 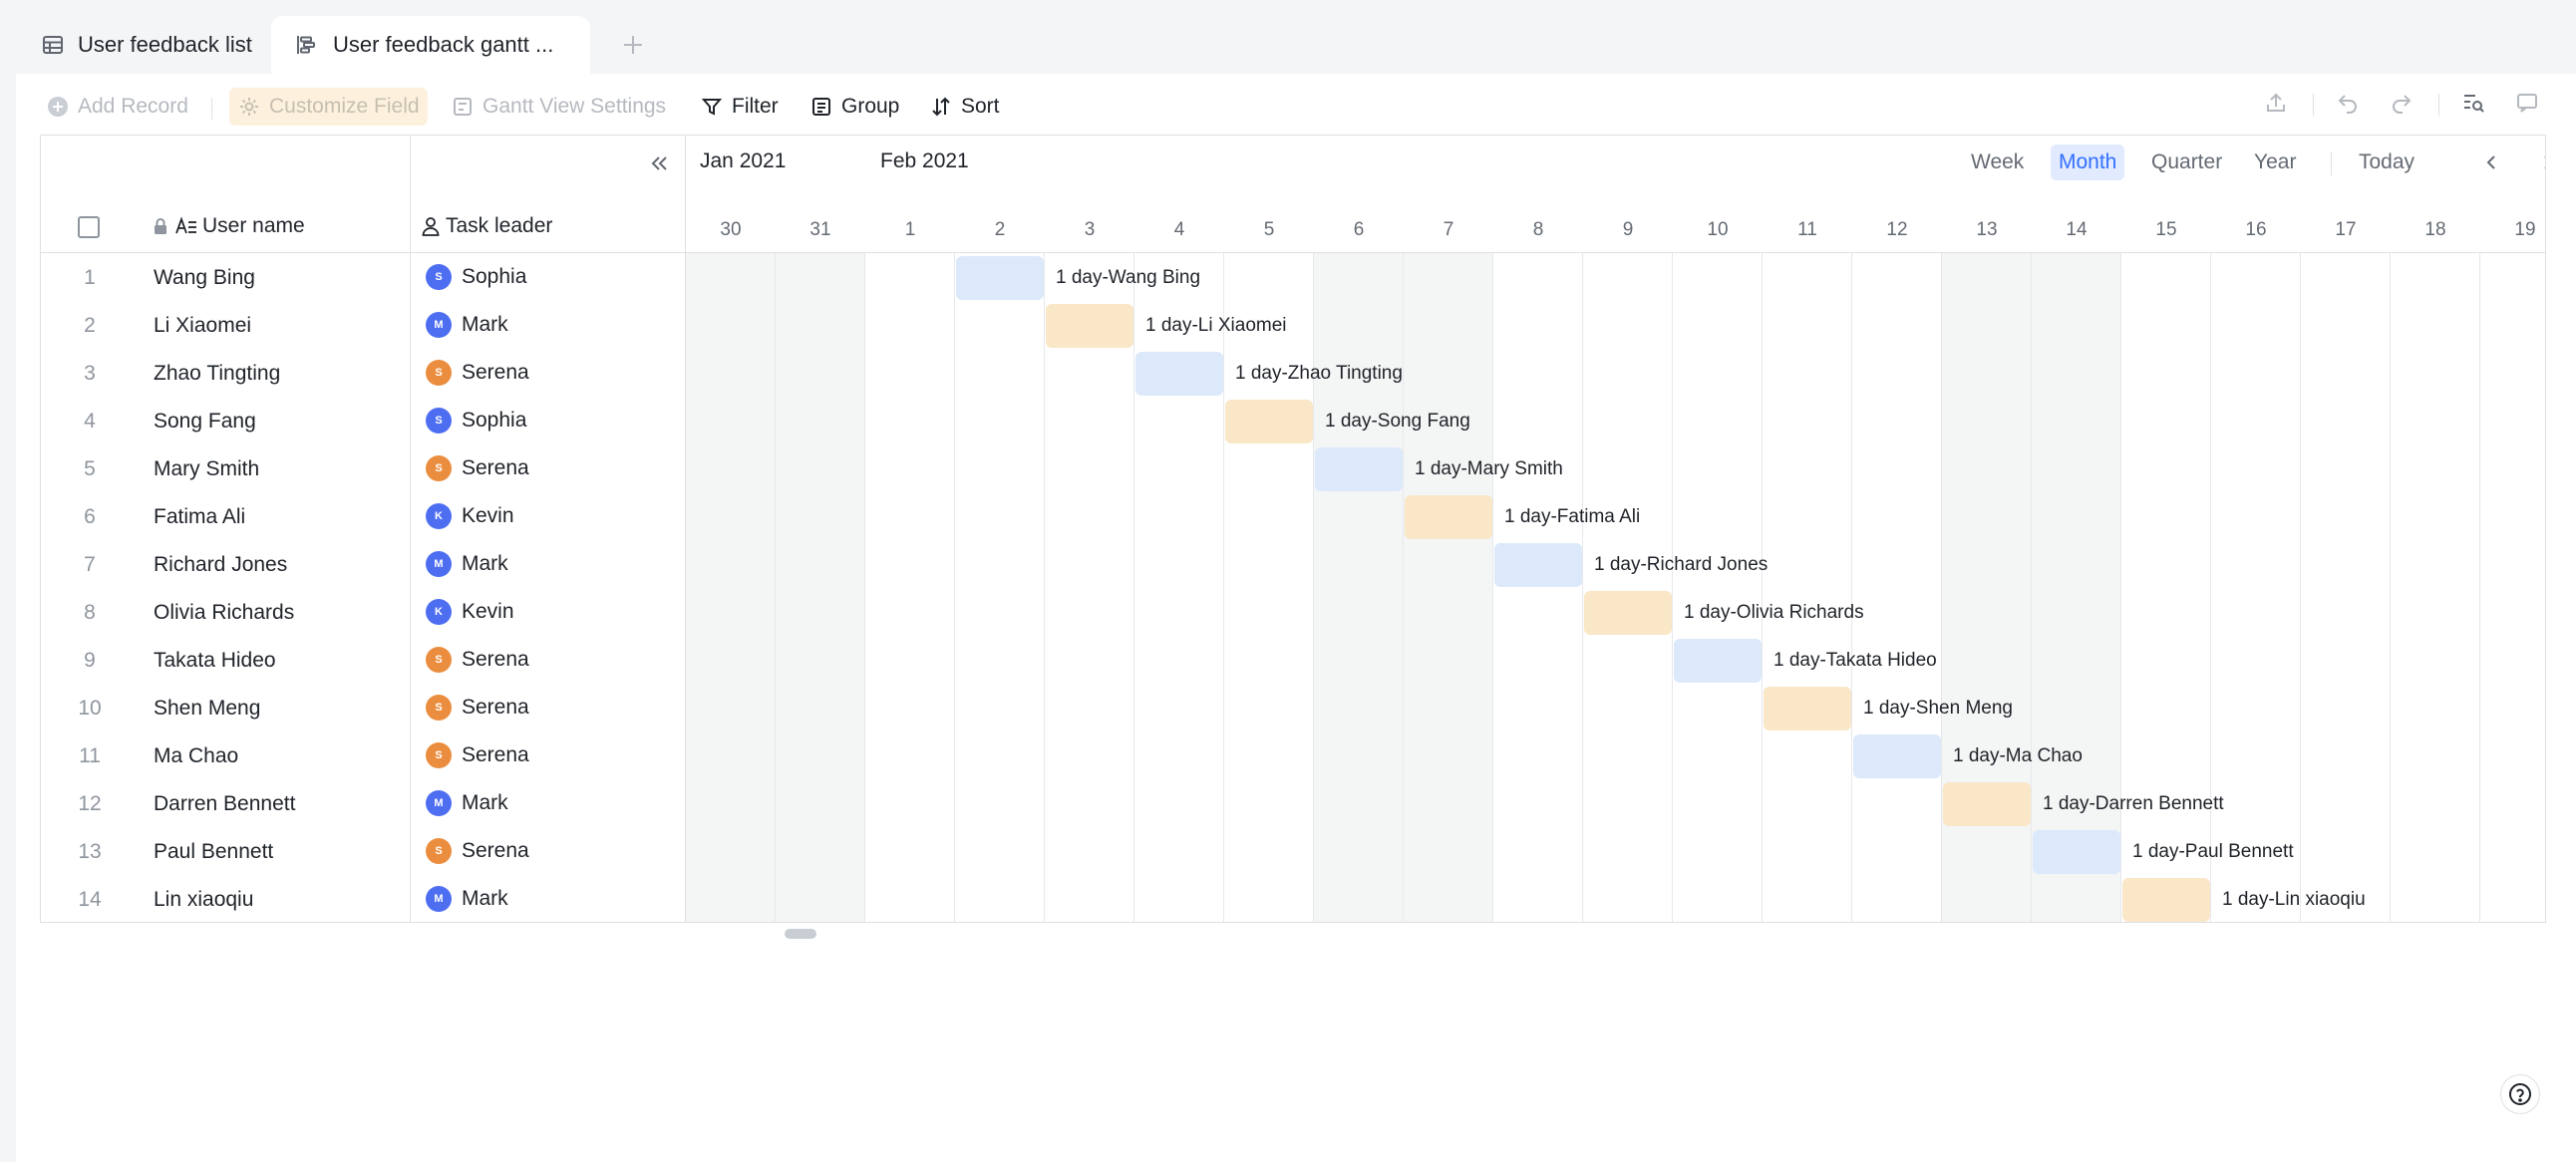 What do you see at coordinates (363, 421) in the screenshot?
I see `table-row: 4 Song Fang S Sophia` at bounding box center [363, 421].